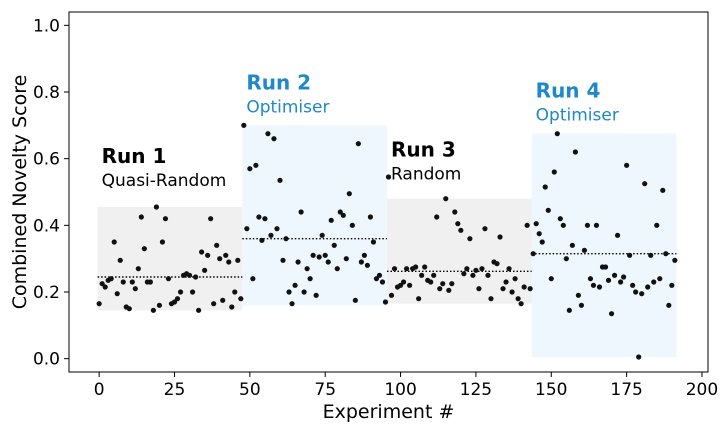  What do you see at coordinates (287, 107) in the screenshot?
I see `run-2-method: Optimiser` at bounding box center [287, 107].